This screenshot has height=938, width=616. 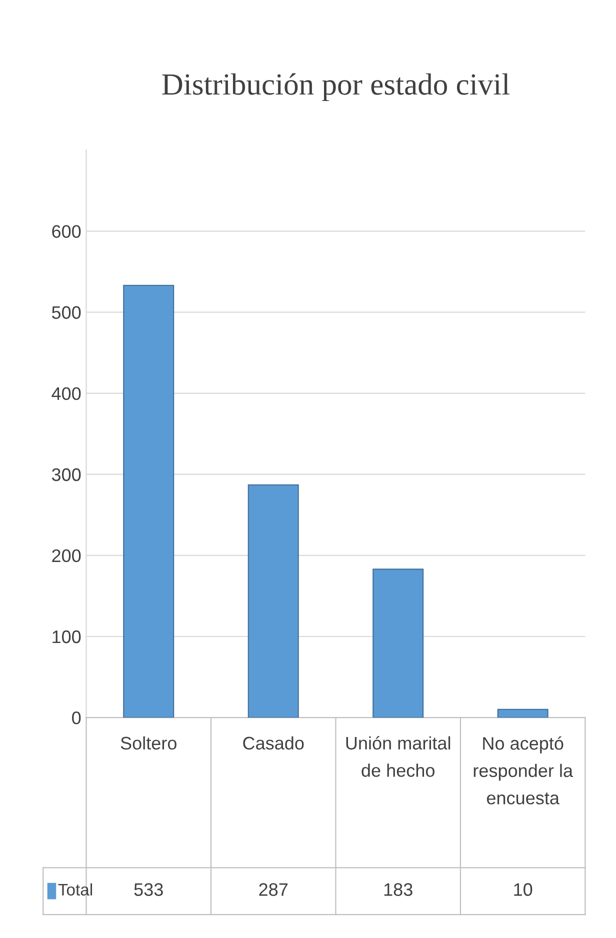 I want to click on y-tick-label: 100, so click(x=66, y=637).